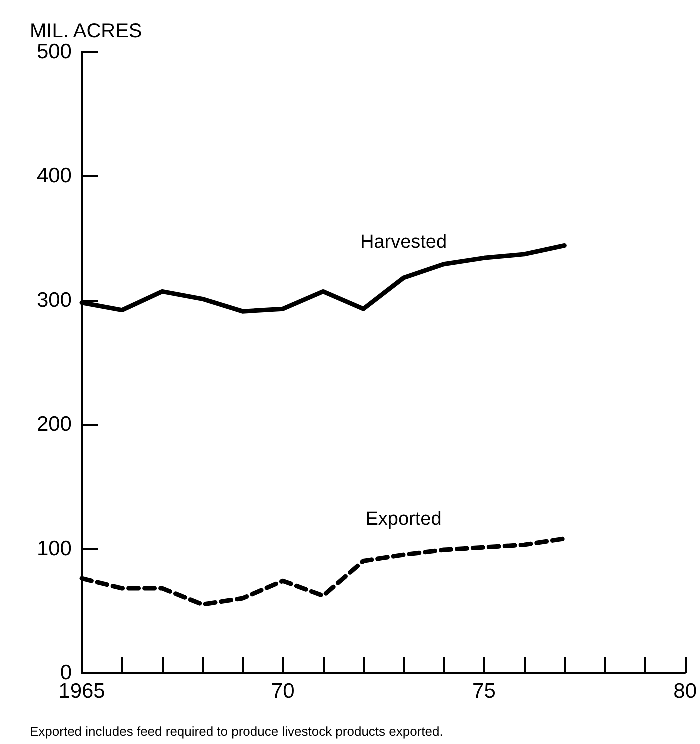  Describe the element at coordinates (54, 52) in the screenshot. I see `y-tick-label: 500` at that location.